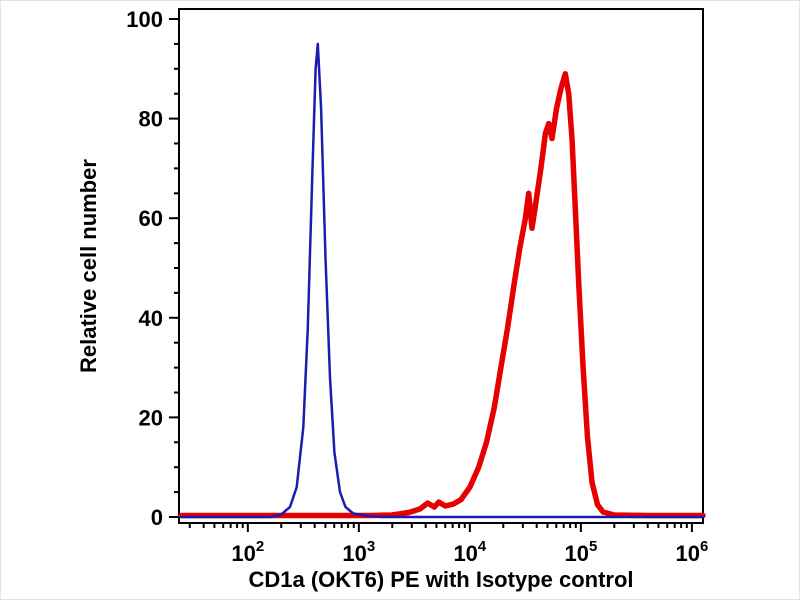 The height and width of the screenshot is (600, 800). I want to click on y-tick-label: 100, so click(144, 19).